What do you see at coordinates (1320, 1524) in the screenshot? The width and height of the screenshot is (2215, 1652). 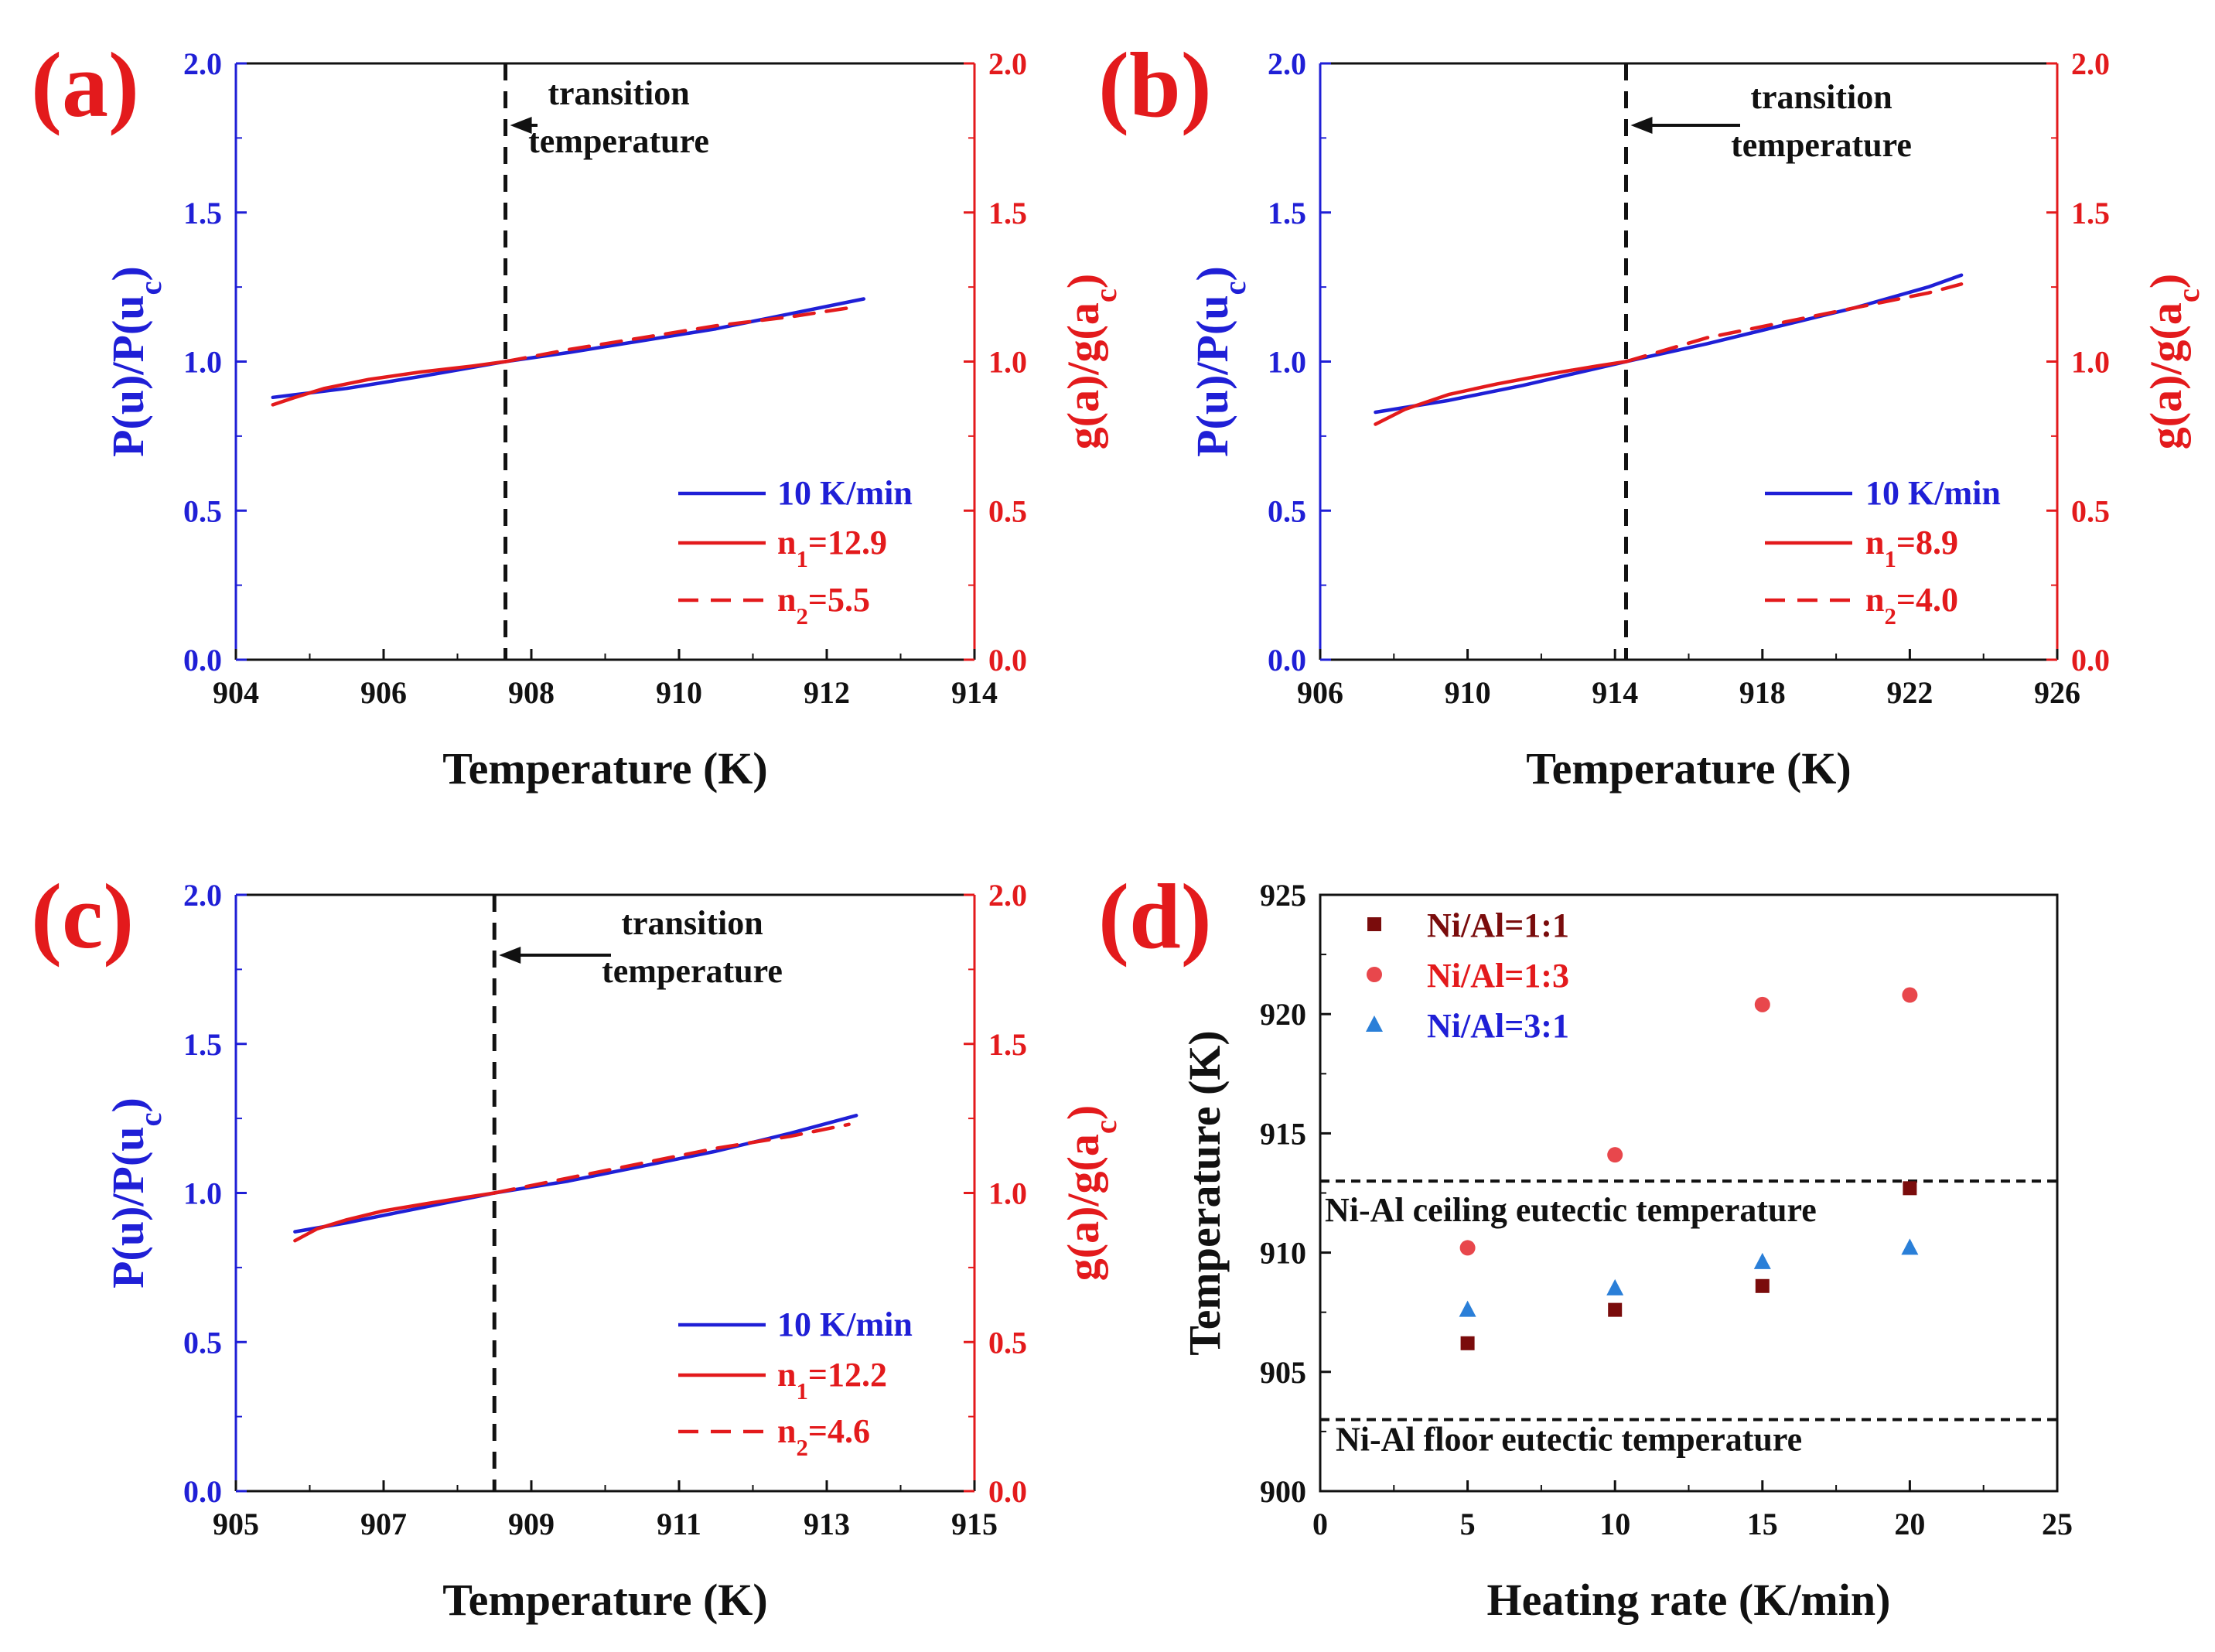 I see `x-tick-label: 0` at bounding box center [1320, 1524].